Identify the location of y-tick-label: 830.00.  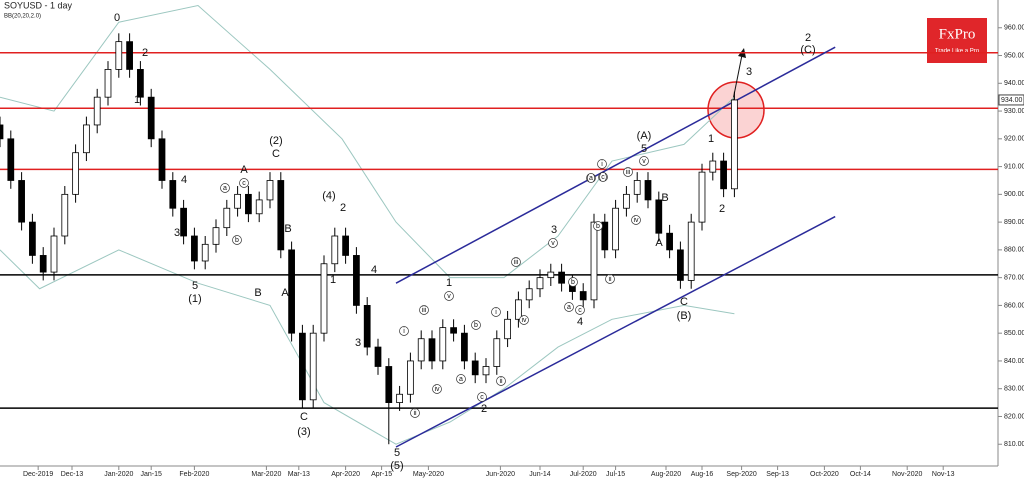
(1014, 389).